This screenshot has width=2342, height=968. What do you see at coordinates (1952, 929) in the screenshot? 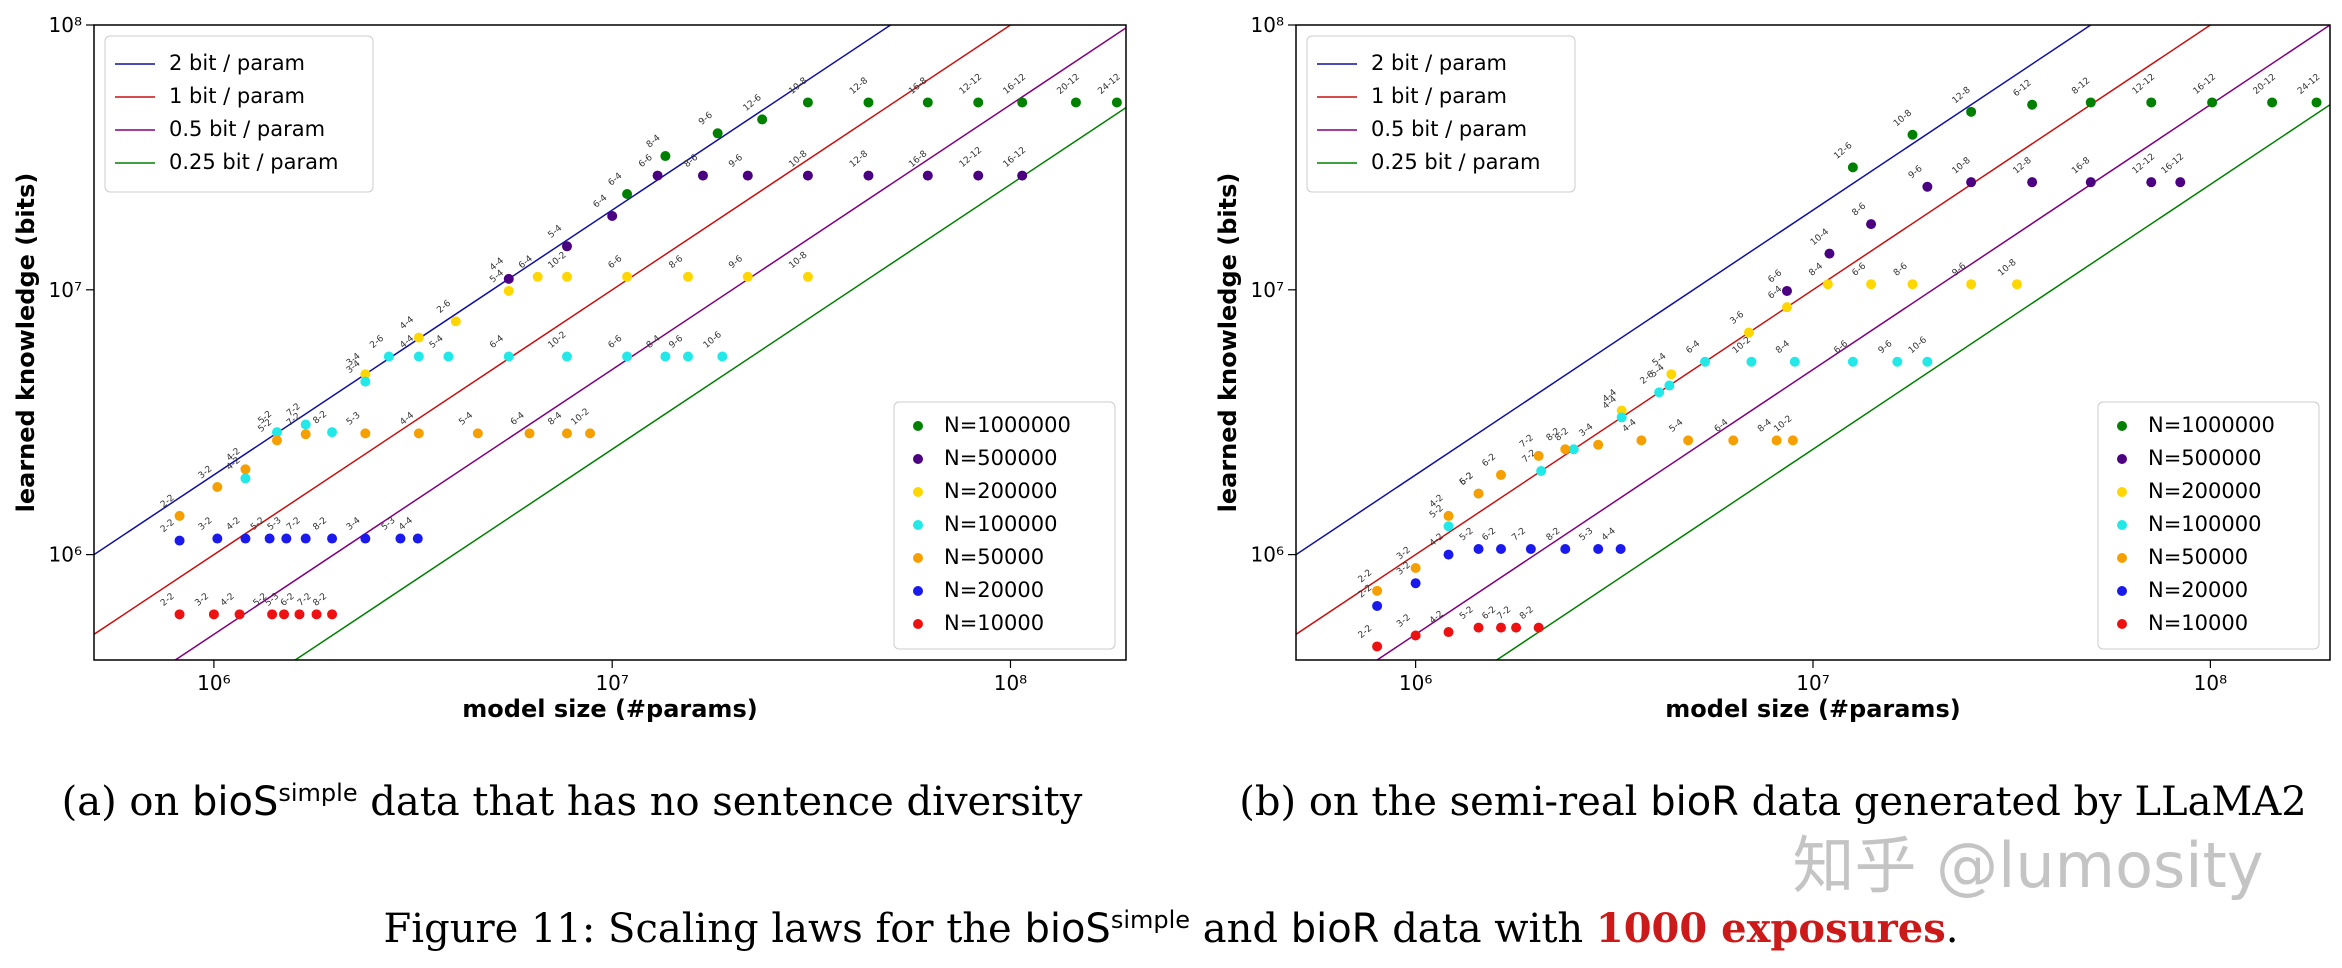
I see `caption-part: .` at bounding box center [1952, 929].